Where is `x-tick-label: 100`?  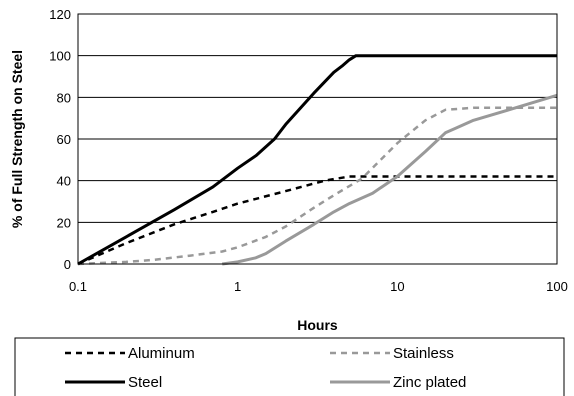
x-tick-label: 100 is located at coordinates (557, 286).